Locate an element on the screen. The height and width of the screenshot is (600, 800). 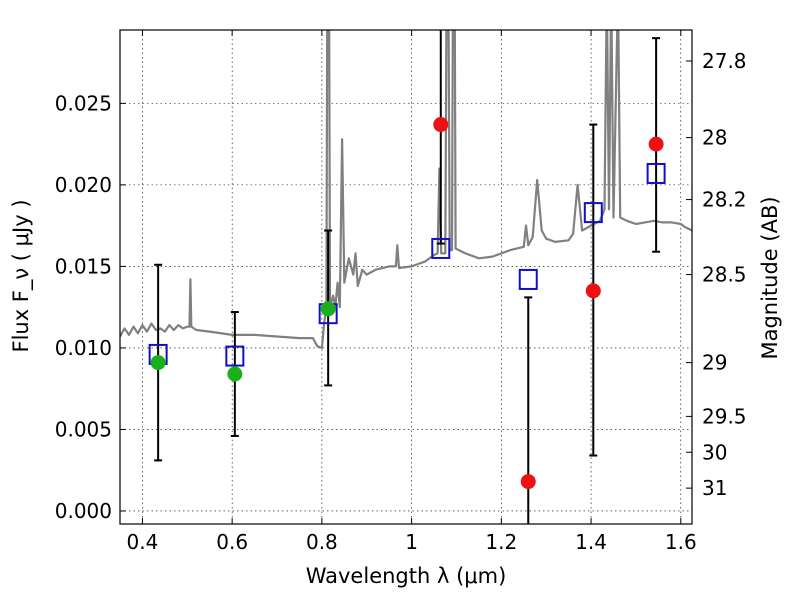
y-tick-label: 0.010 is located at coordinates (83, 348).